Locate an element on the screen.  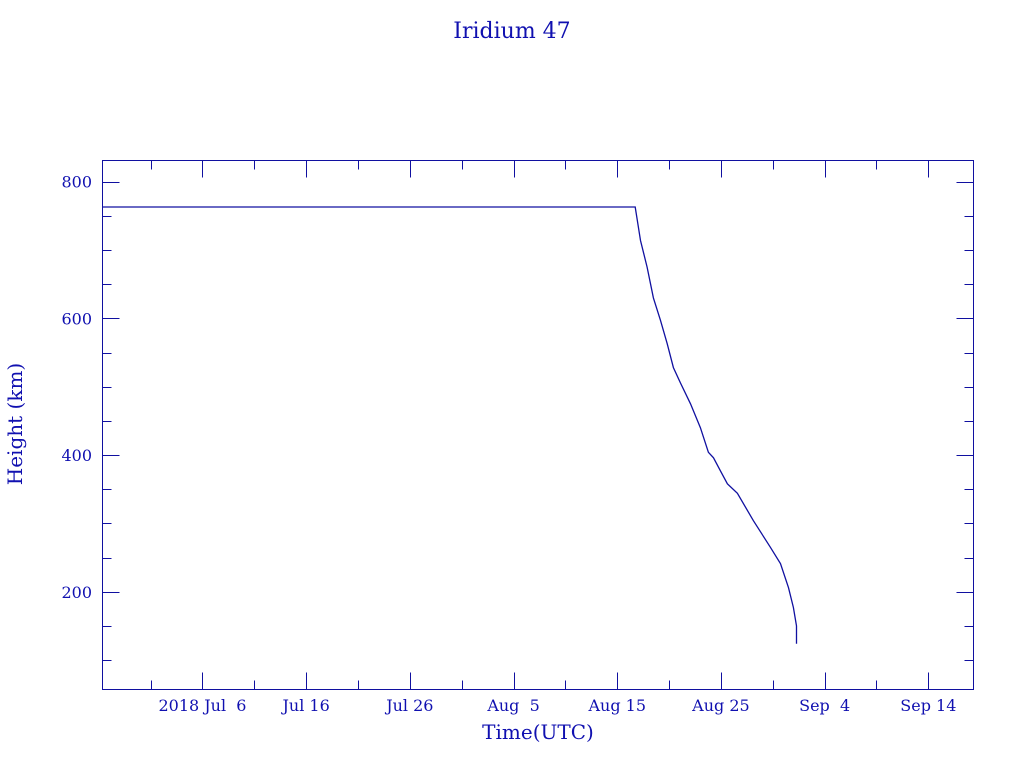
x-tick-label: Jul 26 is located at coordinates (408, 705).